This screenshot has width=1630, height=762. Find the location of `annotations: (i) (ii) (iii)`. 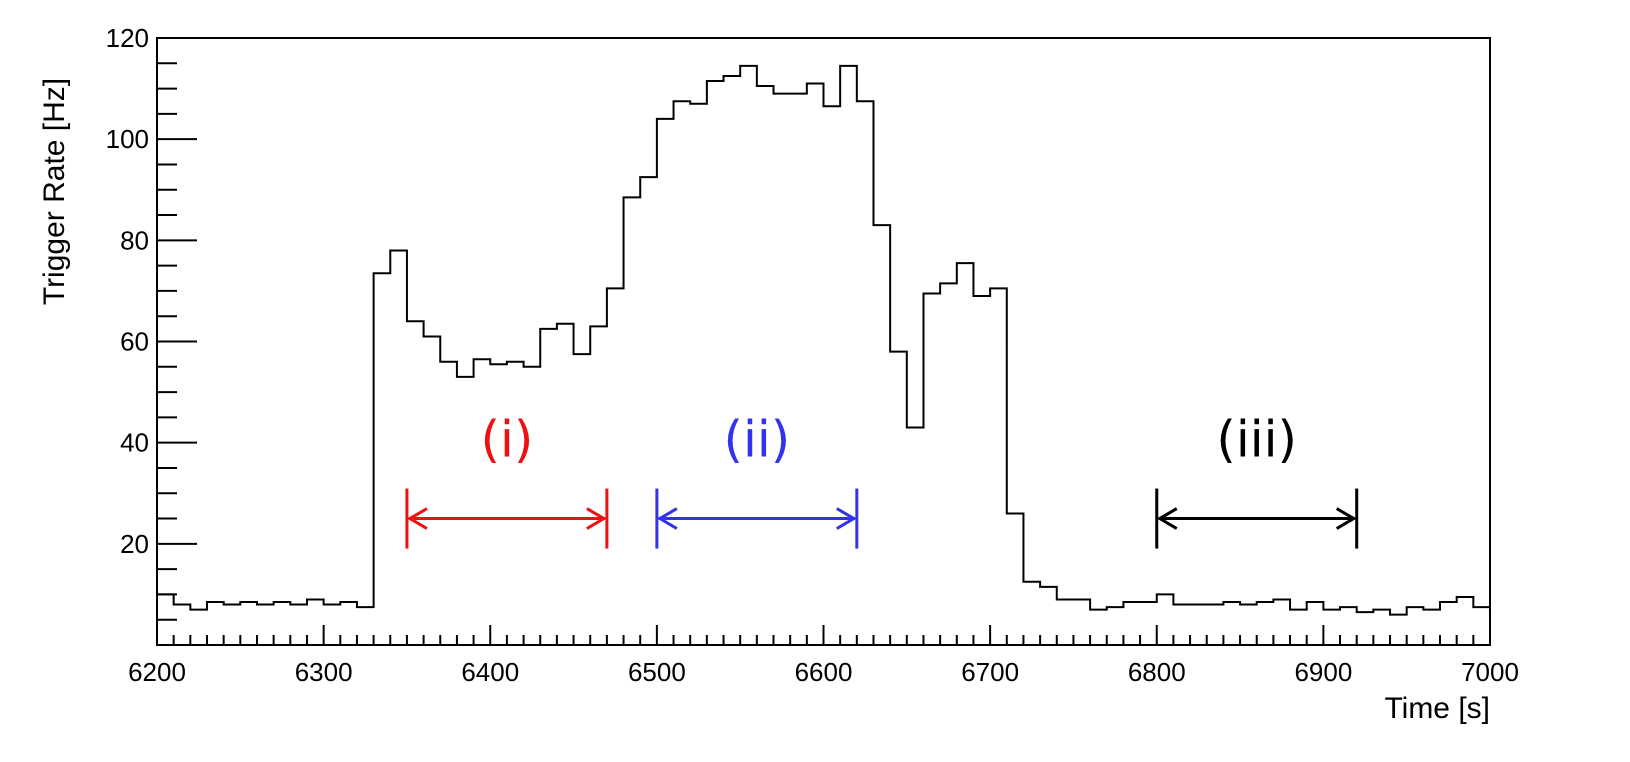

annotations: (i) (ii) (iii) is located at coordinates (882, 480).